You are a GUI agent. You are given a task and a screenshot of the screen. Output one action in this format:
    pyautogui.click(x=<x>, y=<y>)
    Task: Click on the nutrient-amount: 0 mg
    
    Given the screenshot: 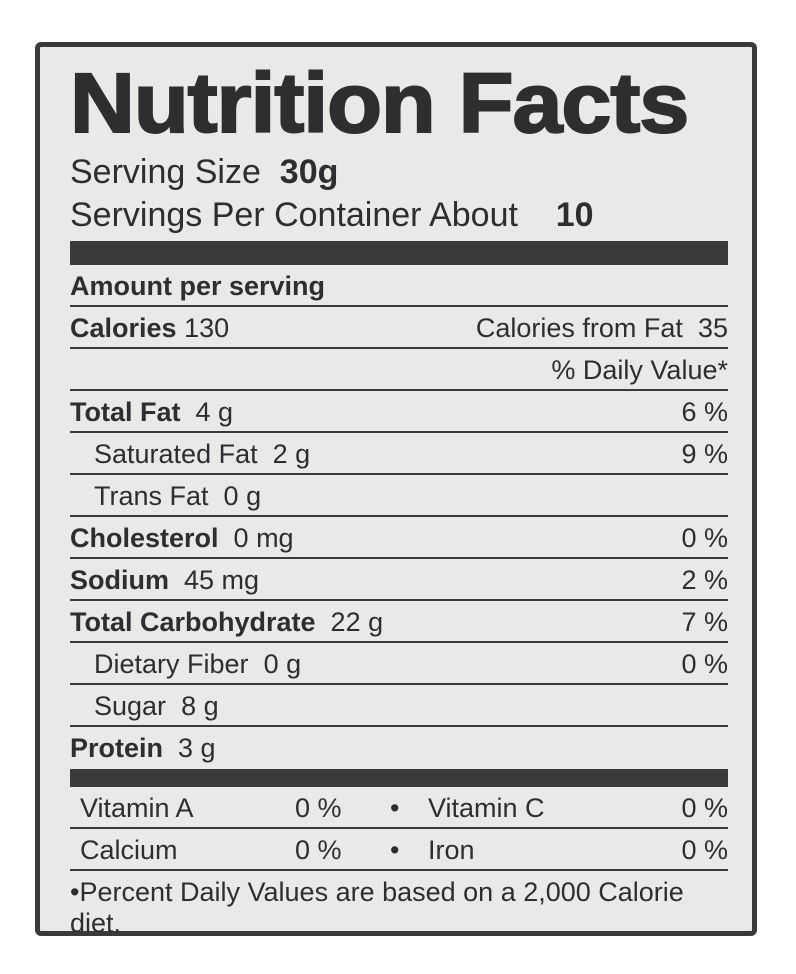 What is the action you would take?
    pyautogui.click(x=263, y=538)
    